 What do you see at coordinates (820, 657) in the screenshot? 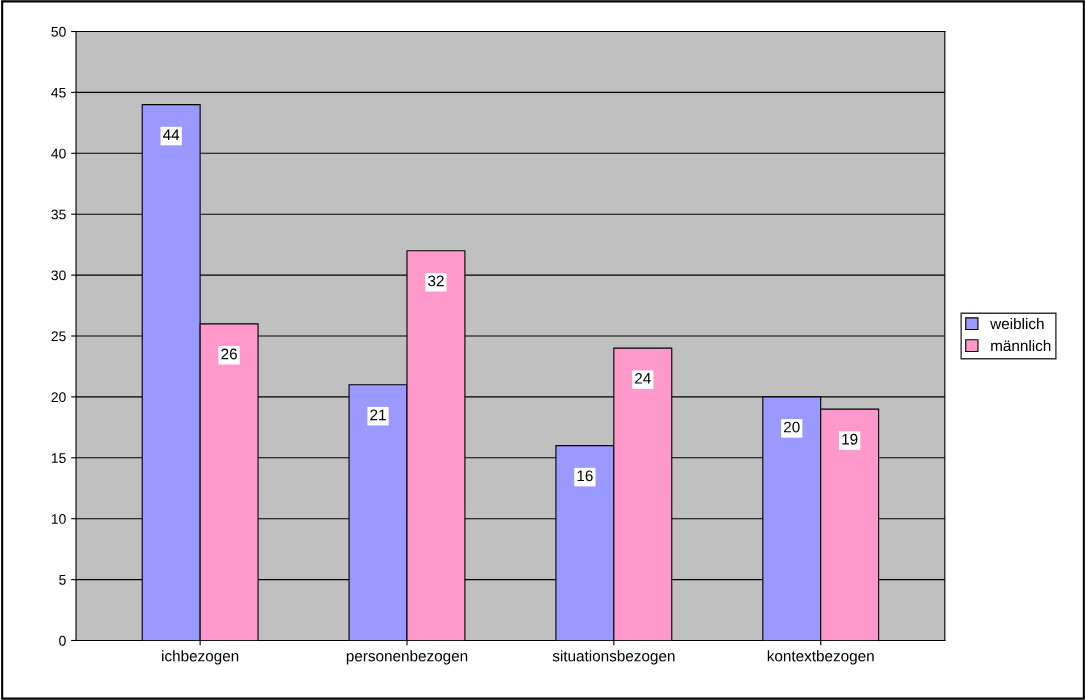
I see `x-tick-label: kontextbezogen` at bounding box center [820, 657].